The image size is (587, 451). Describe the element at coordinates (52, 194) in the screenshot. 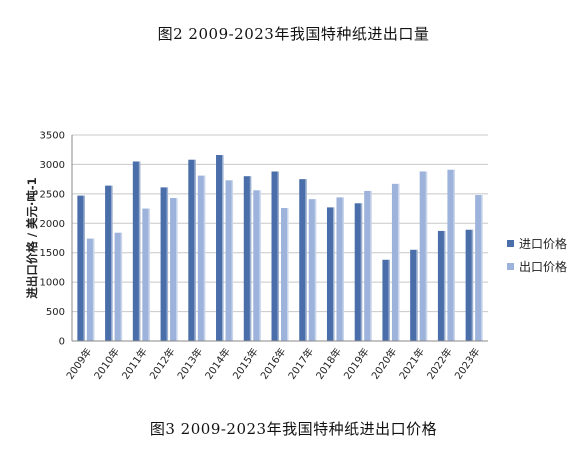

I see `y-tick-label: 2500` at that location.